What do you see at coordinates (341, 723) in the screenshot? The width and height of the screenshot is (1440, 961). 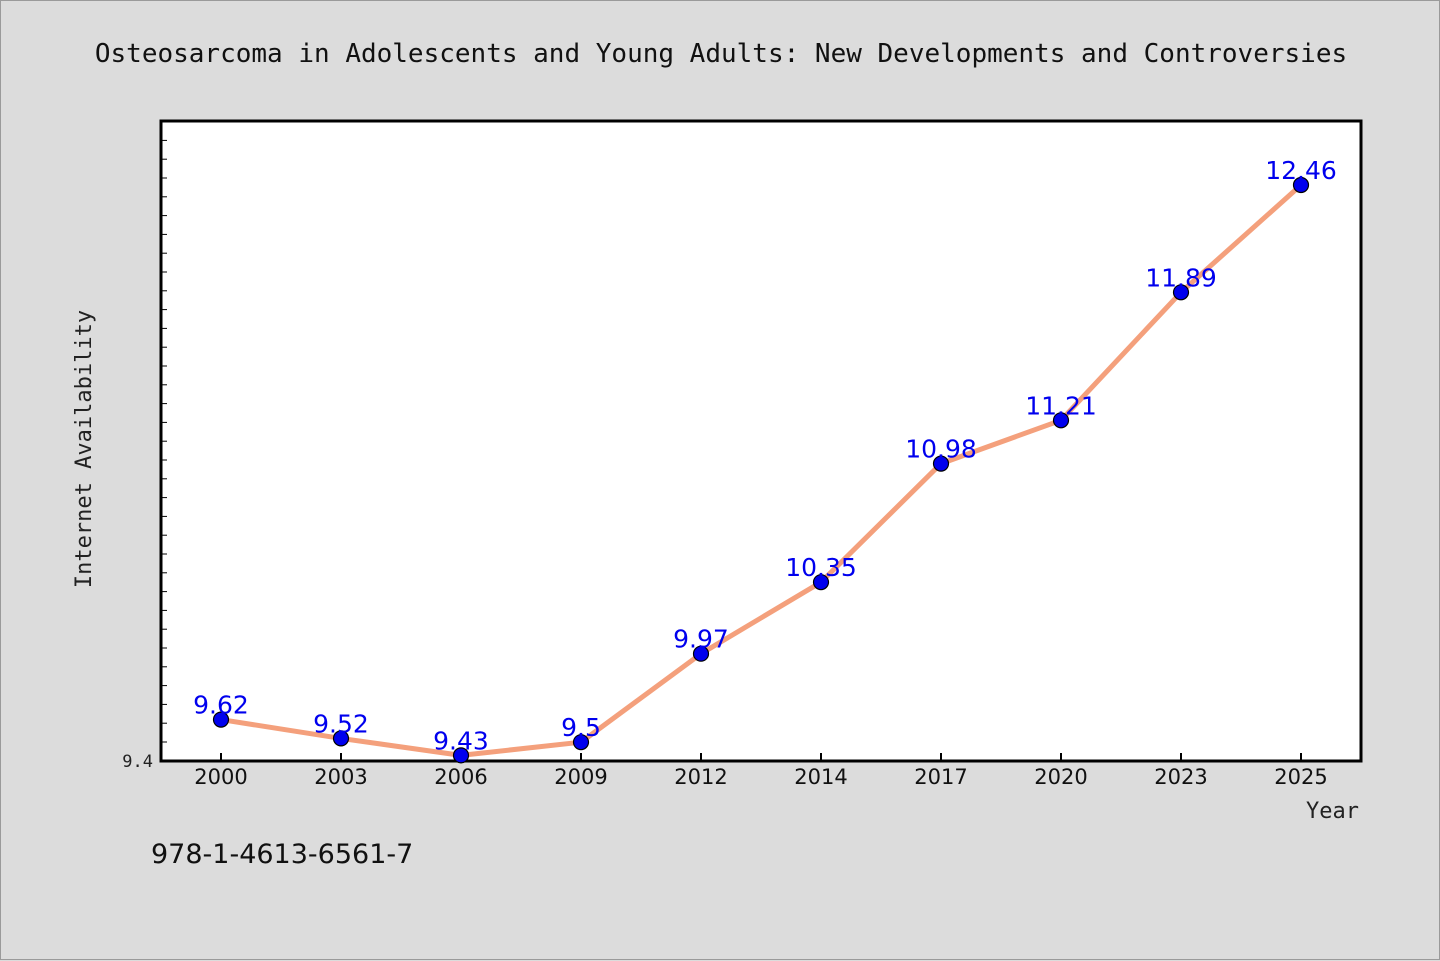 I see `data-label: 9.52` at bounding box center [341, 723].